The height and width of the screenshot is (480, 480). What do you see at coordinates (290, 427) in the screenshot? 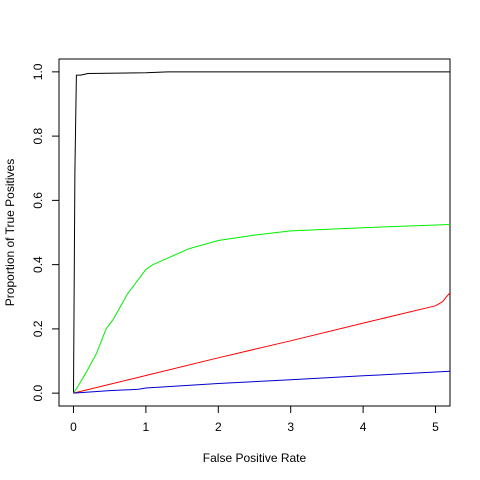
I see `x-tick-label: 3` at bounding box center [290, 427].